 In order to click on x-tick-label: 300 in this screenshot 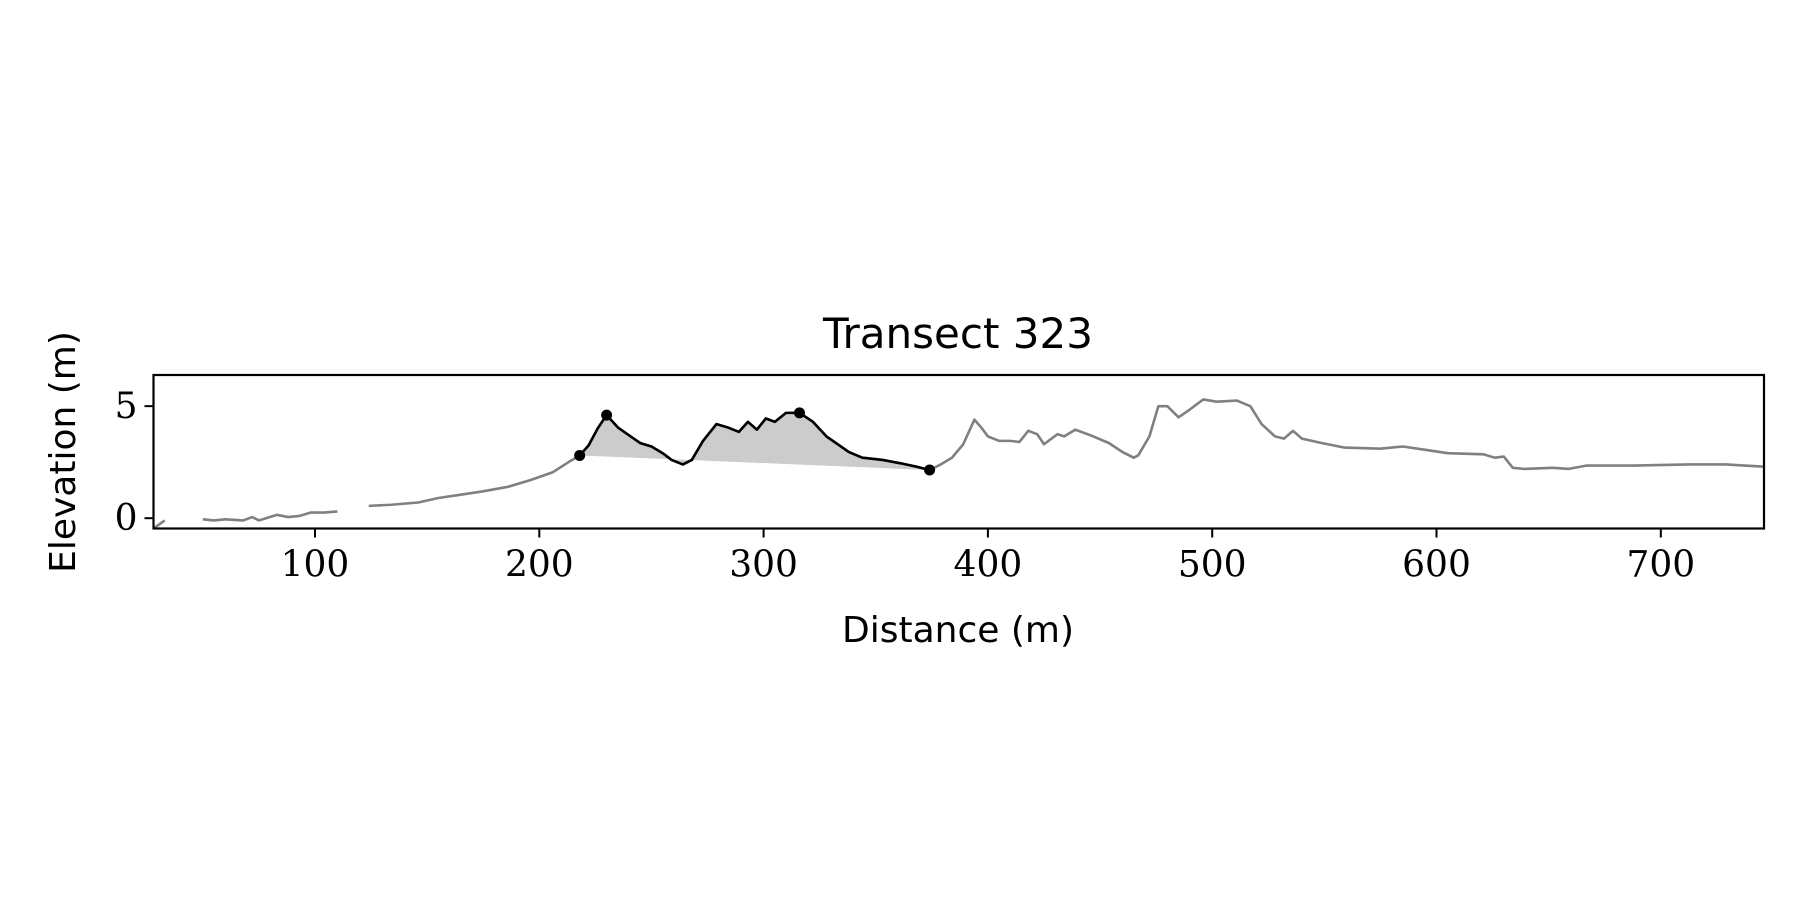, I will do `click(763, 565)`.